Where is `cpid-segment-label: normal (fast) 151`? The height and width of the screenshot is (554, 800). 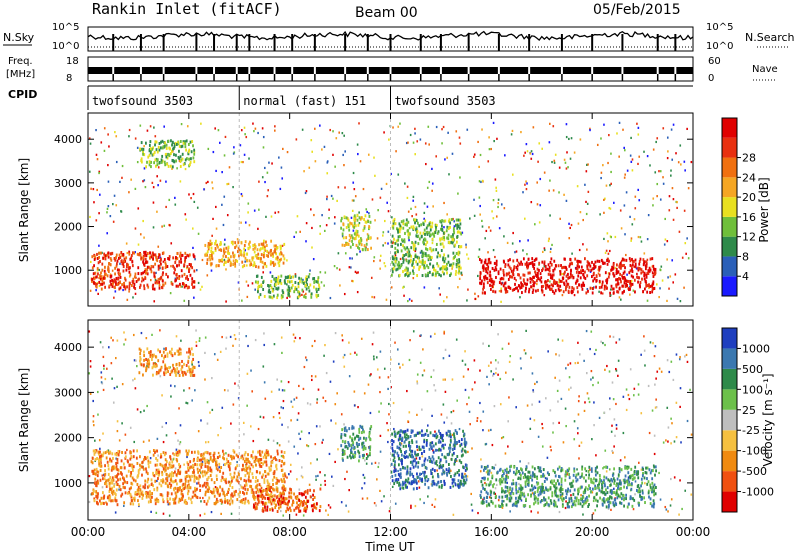 cpid-segment-label: normal (fast) 151 is located at coordinates (304, 101).